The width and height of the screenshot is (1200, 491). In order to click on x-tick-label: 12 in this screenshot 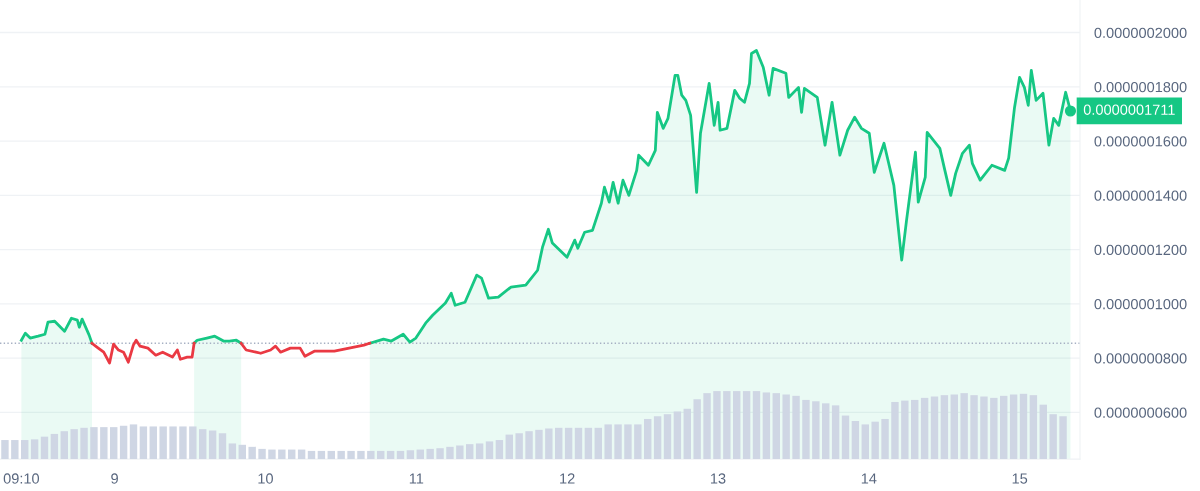, I will do `click(567, 478)`.